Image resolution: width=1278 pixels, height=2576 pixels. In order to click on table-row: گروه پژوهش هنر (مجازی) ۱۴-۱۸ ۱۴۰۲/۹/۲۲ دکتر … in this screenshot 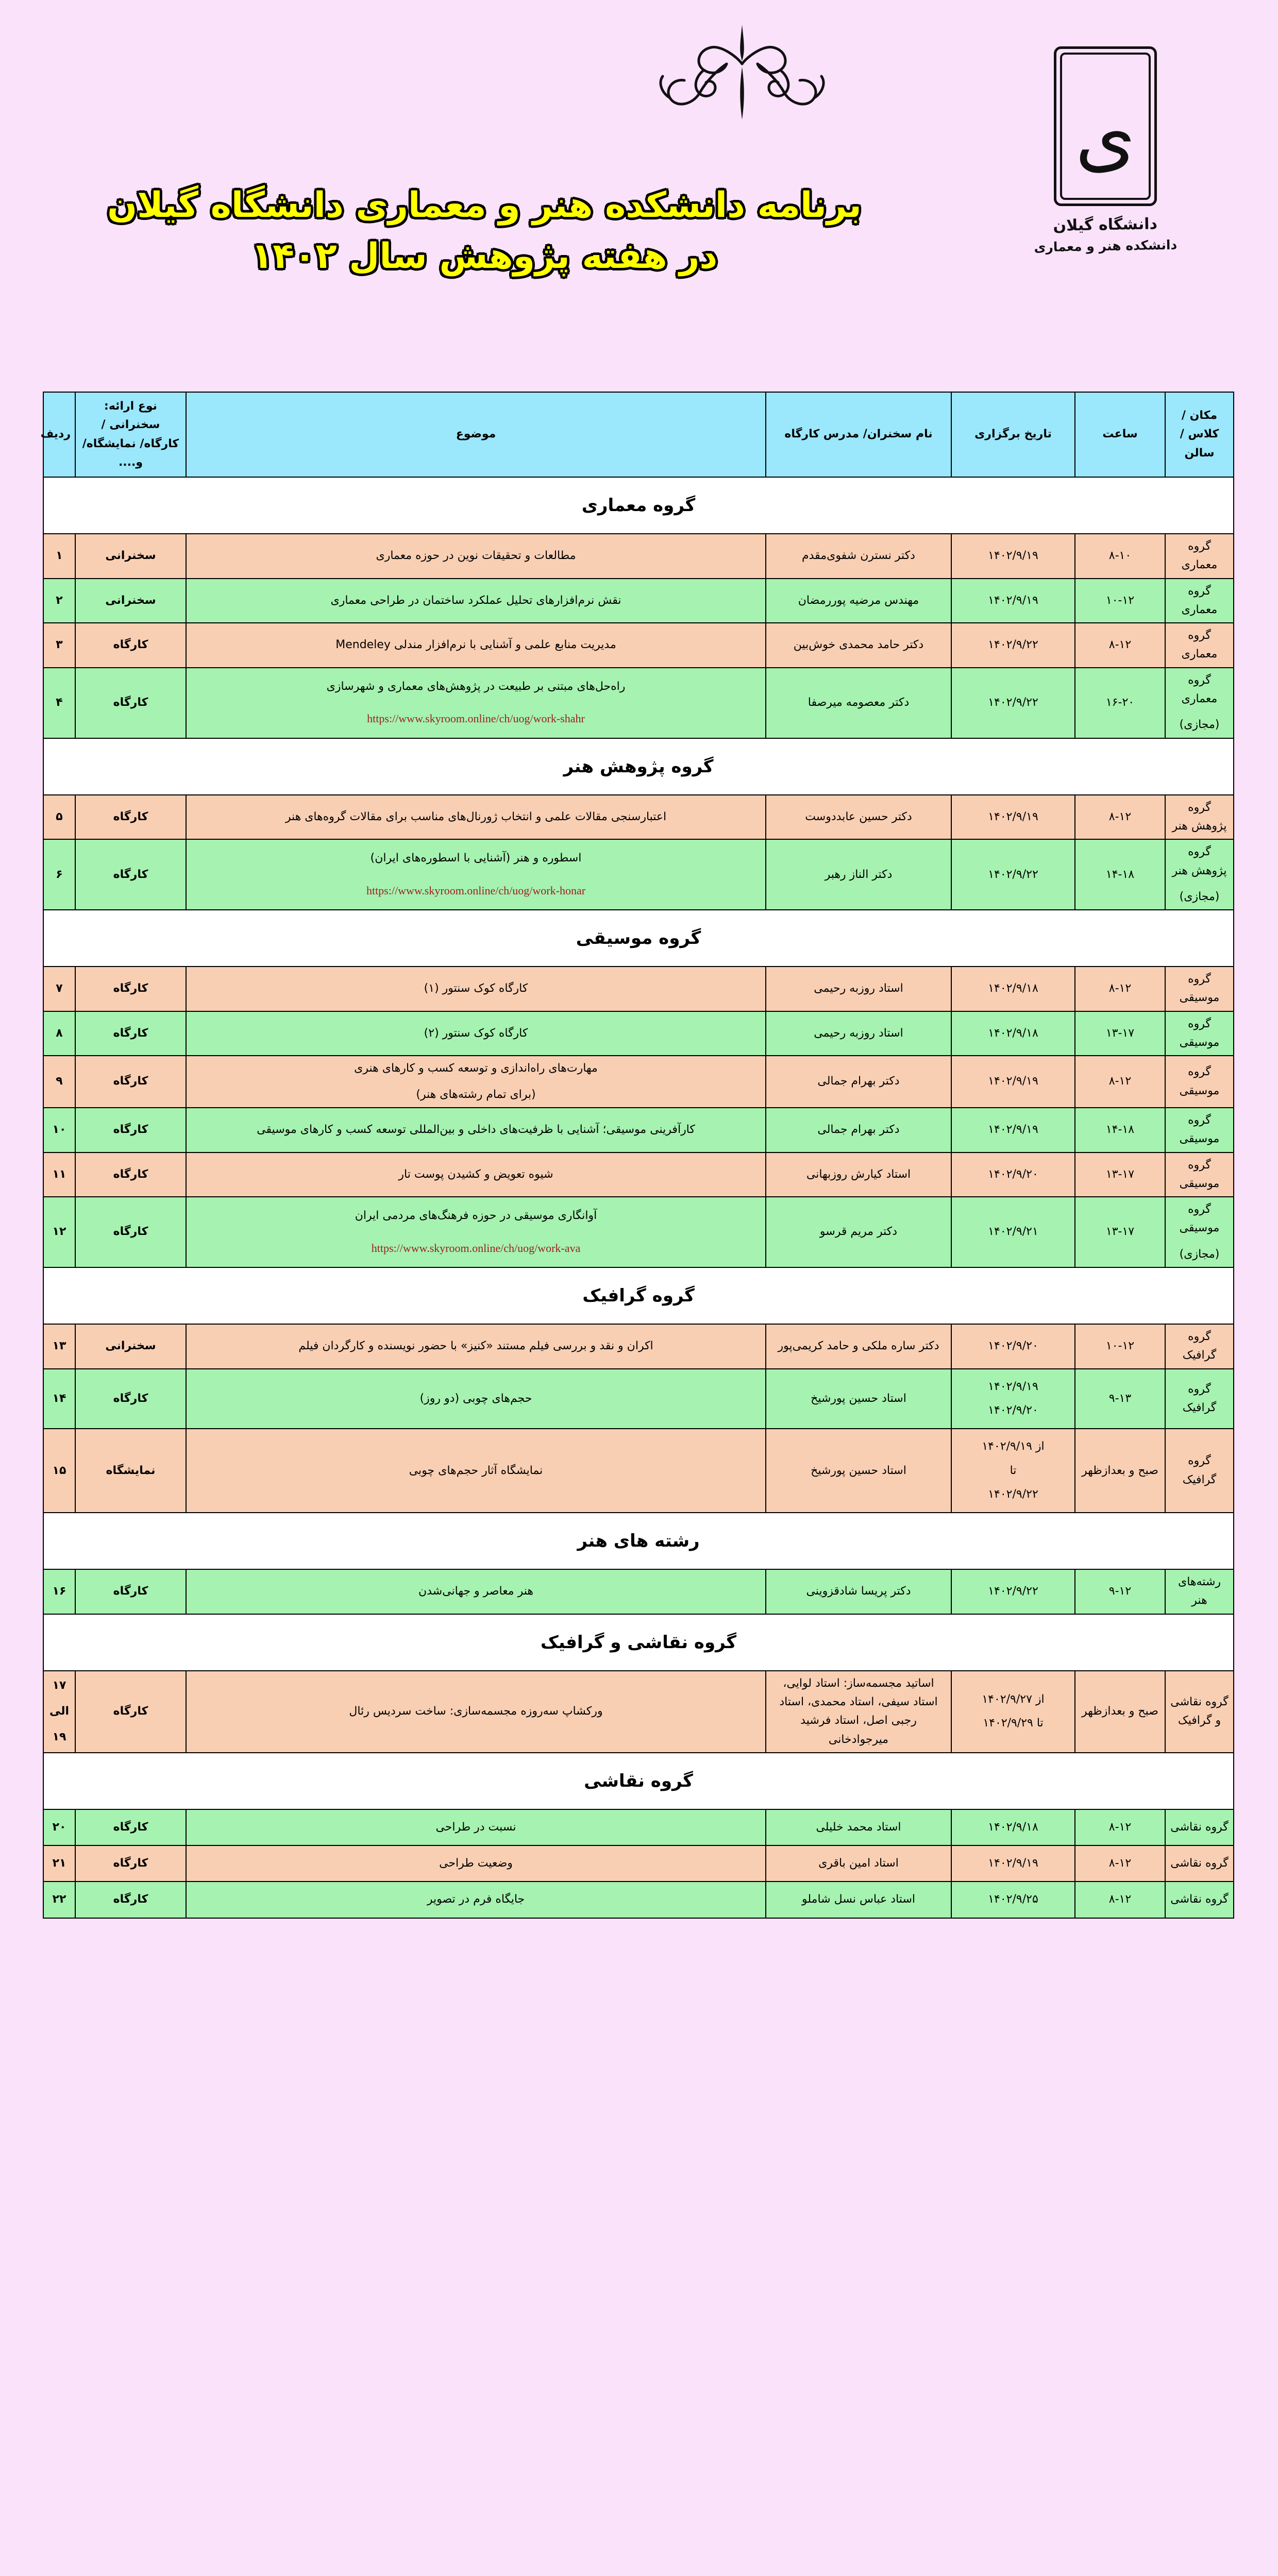, I will do `click(639, 875)`.